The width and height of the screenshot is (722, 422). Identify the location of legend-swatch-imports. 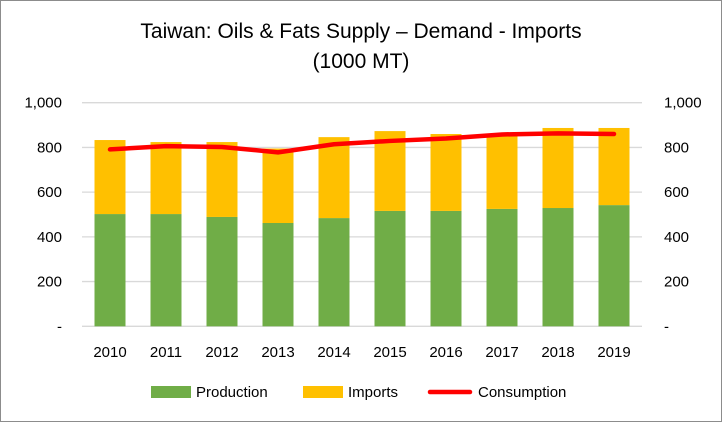
(323, 392).